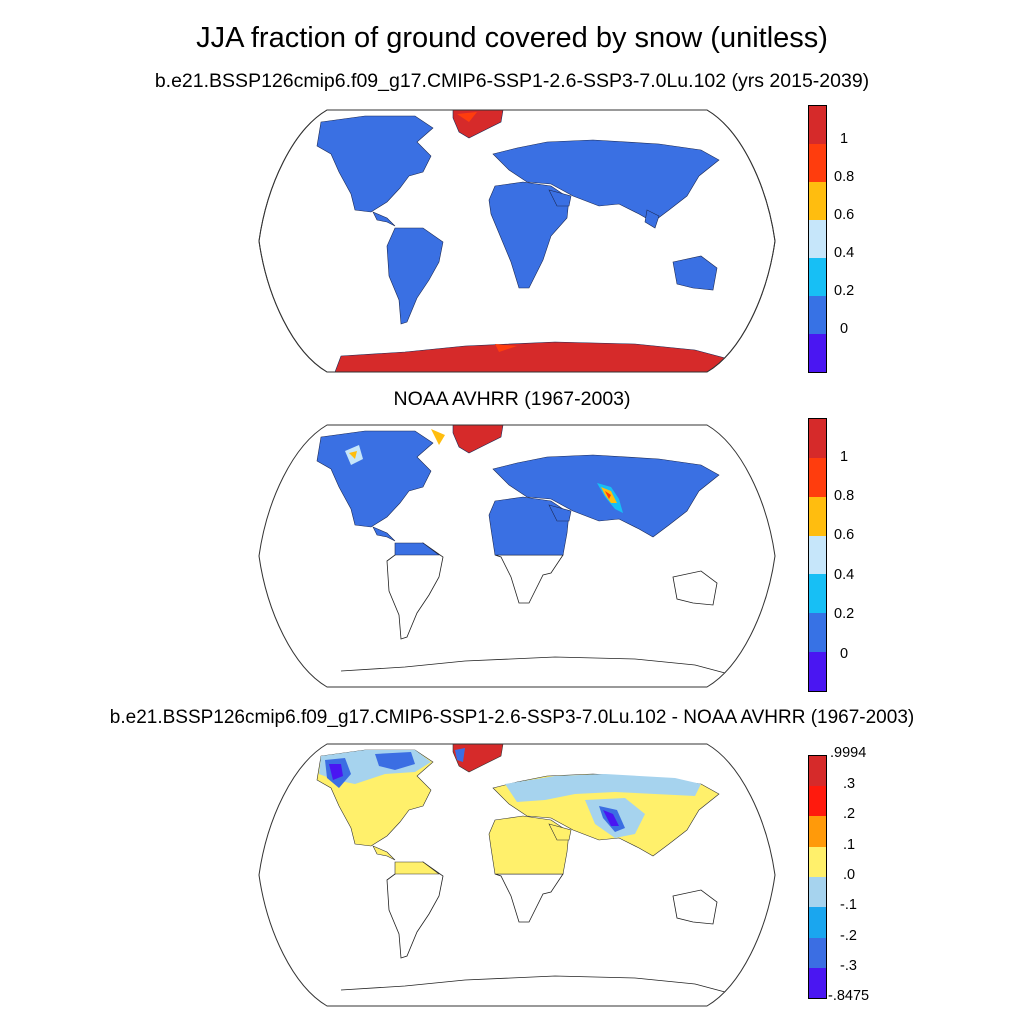 This screenshot has width=1024, height=1024. I want to click on cbar-1-label: 0, so click(844, 329).